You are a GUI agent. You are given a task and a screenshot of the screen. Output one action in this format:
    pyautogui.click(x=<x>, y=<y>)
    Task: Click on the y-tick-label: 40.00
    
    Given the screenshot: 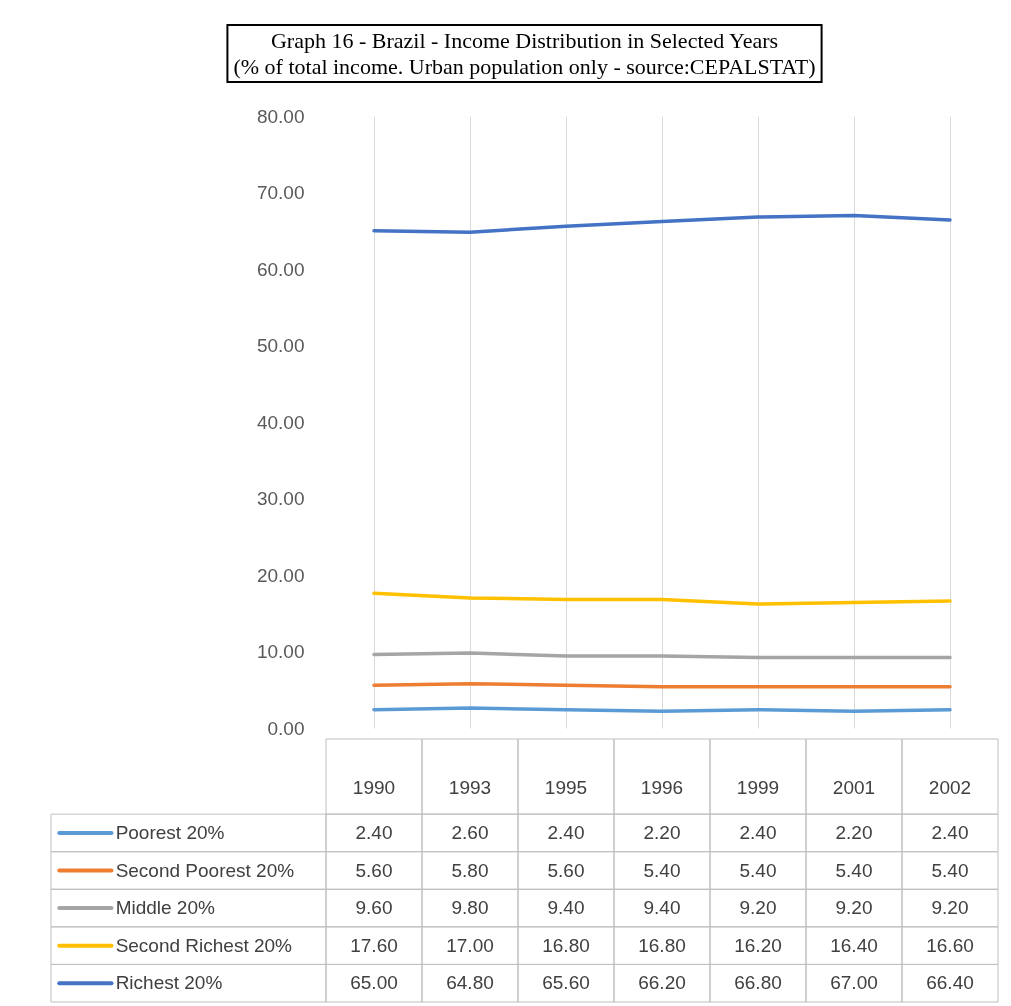 What is the action you would take?
    pyautogui.click(x=280, y=422)
    